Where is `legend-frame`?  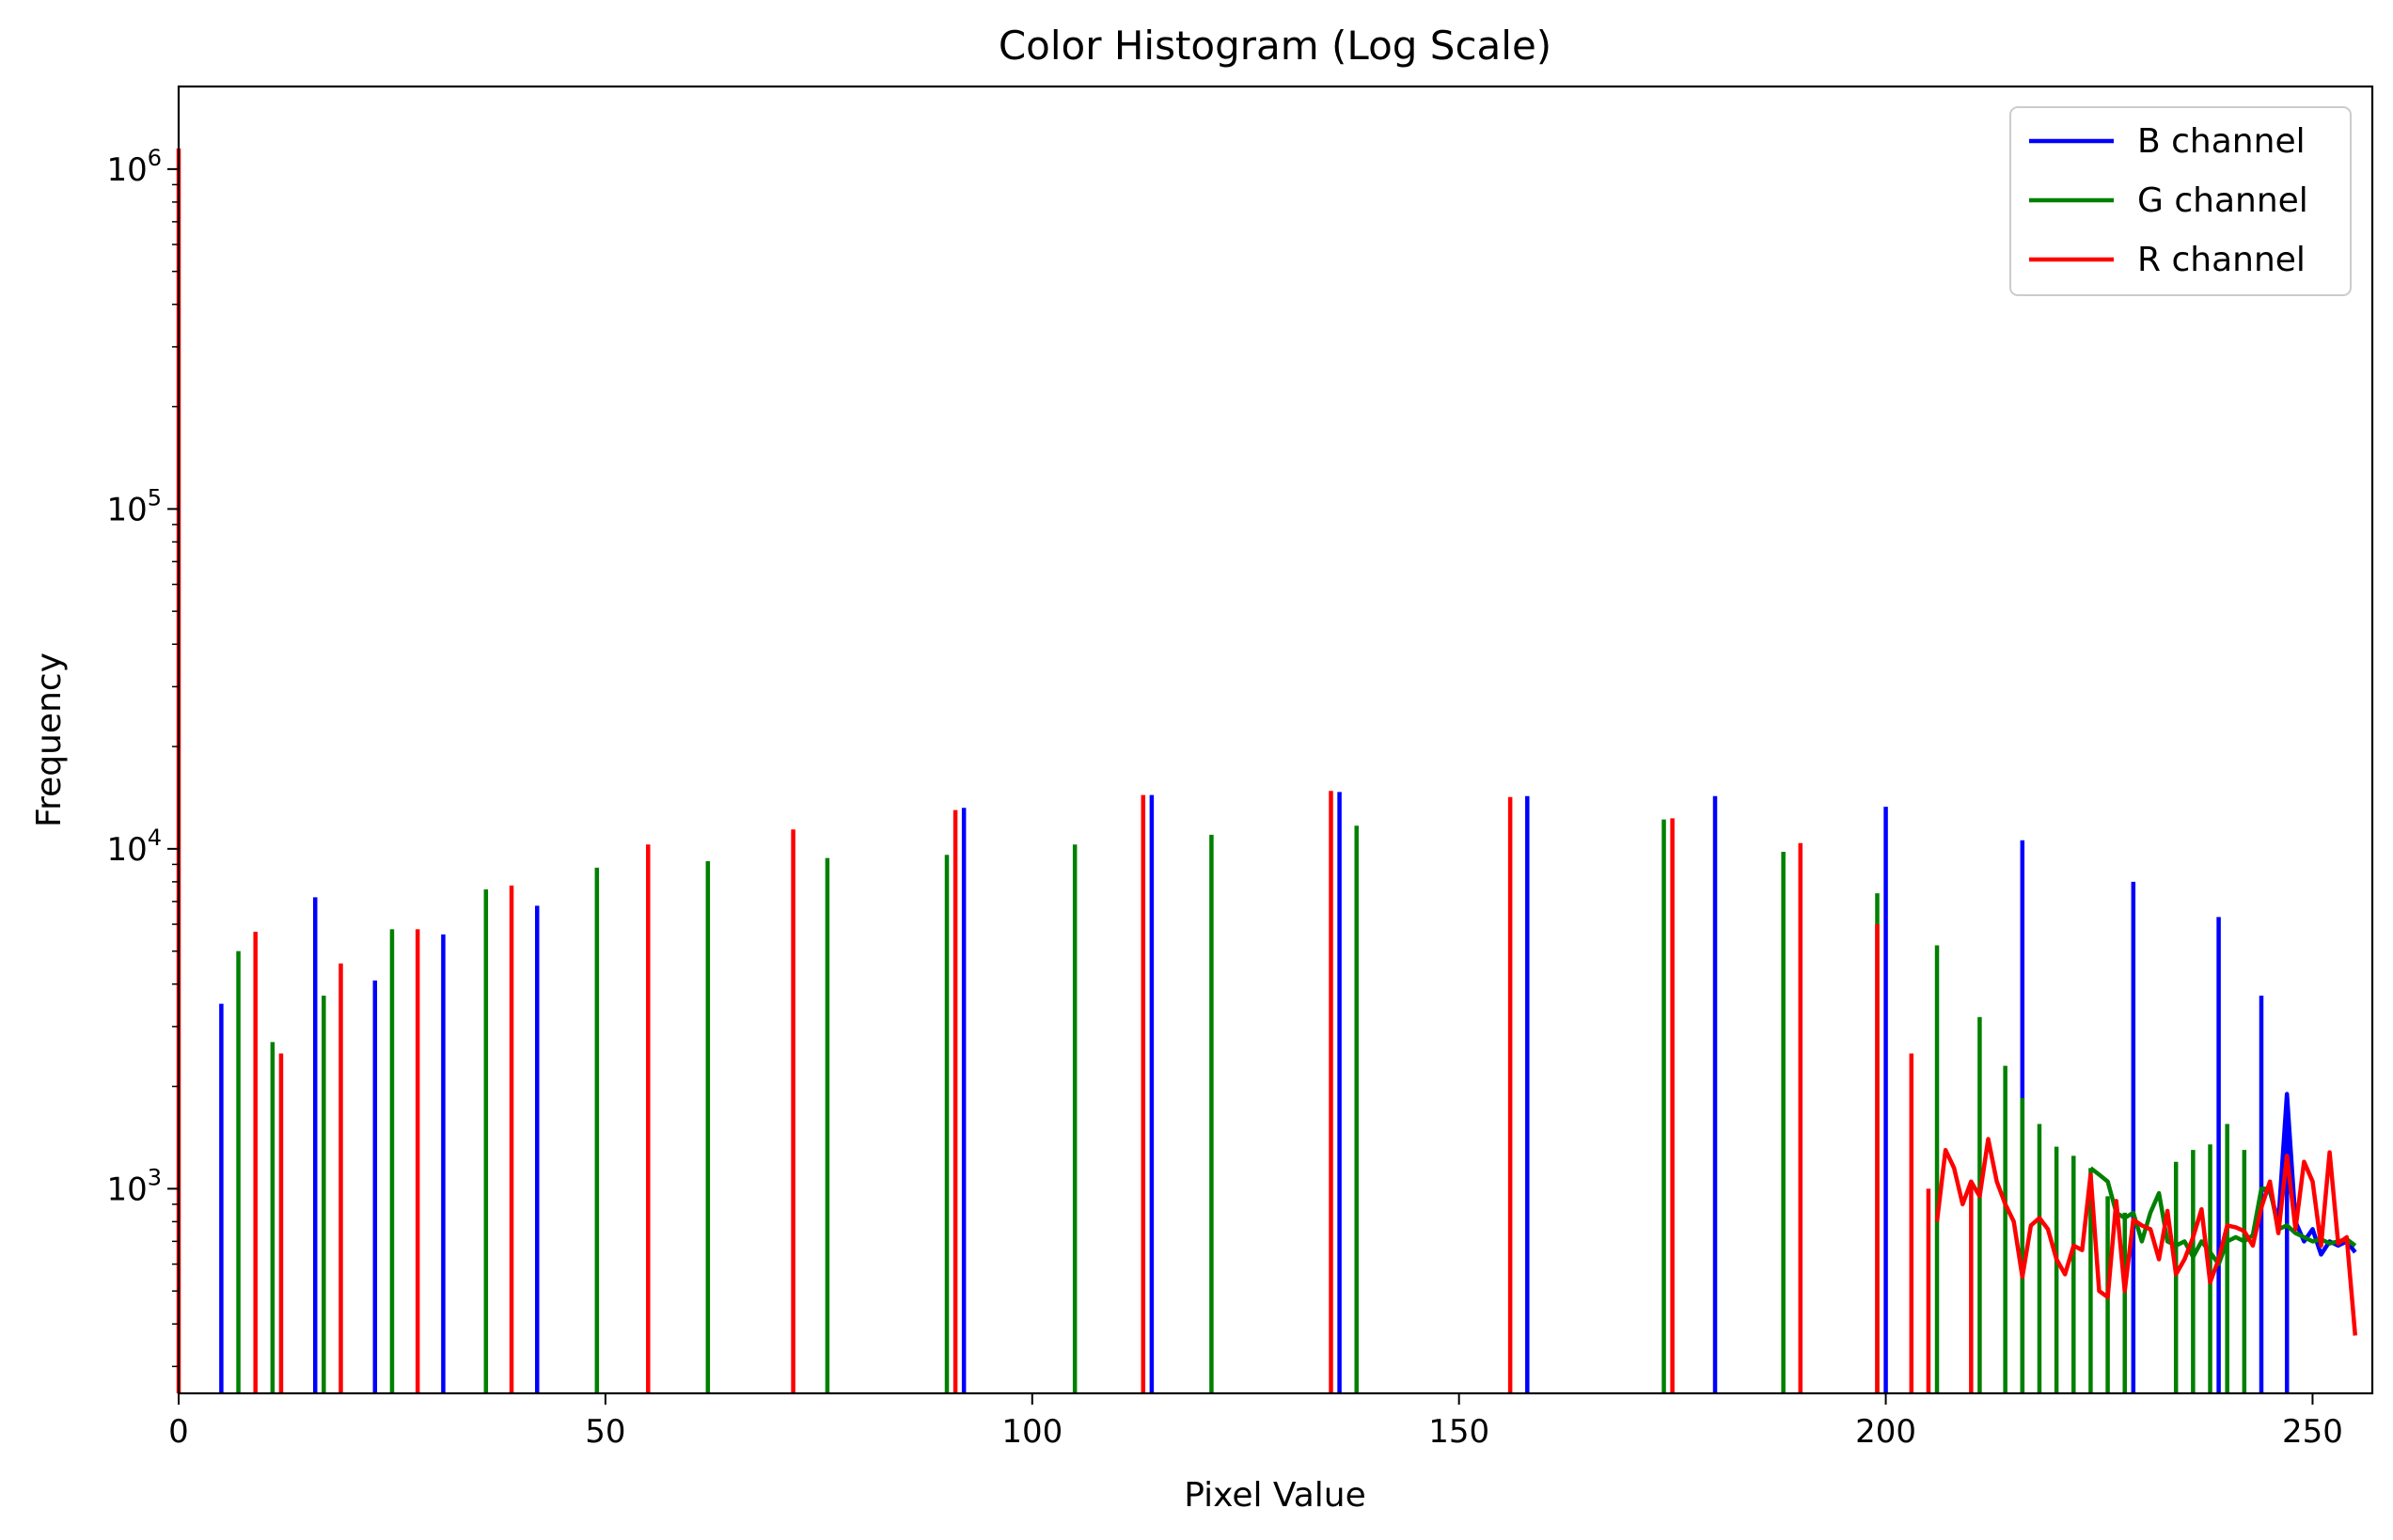 legend-frame is located at coordinates (2180, 201).